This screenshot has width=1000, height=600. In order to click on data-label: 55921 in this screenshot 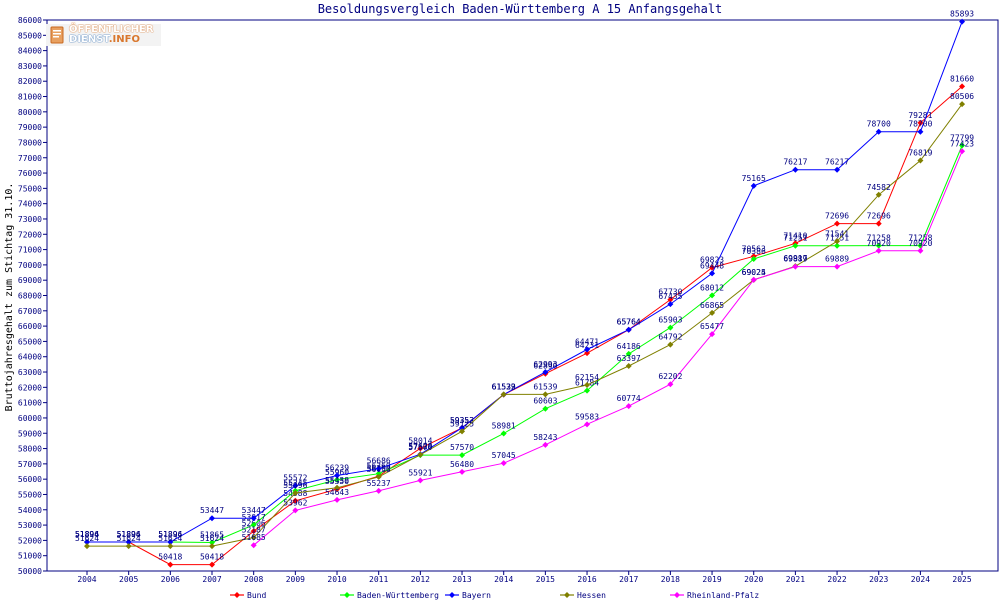, I will do `click(420, 472)`.